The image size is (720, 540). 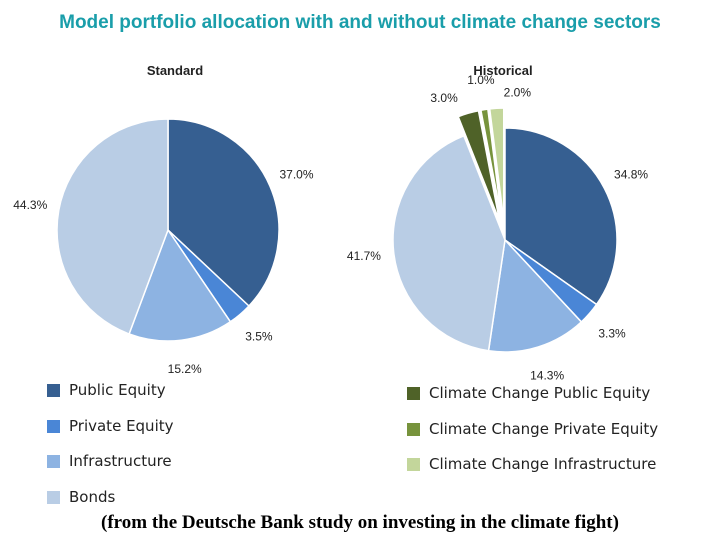 I want to click on legend-item-cc-infrastructure: Climate Change Infrastructure, so click(x=531, y=464).